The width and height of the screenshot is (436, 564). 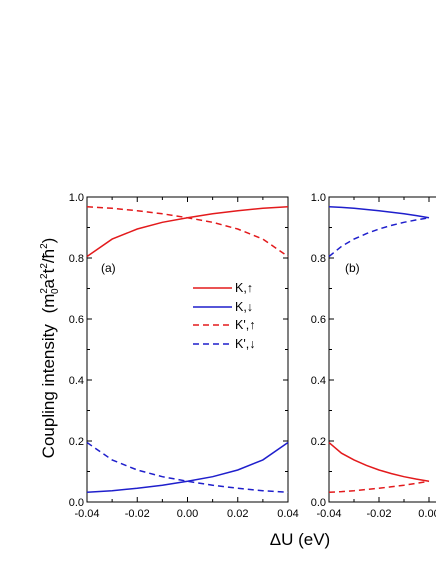 I want to click on y-tick-label-b-2: 0.4, so click(x=318, y=381).